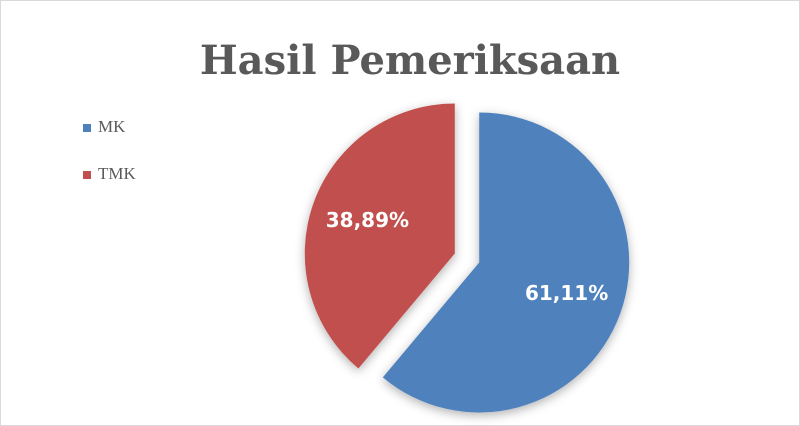 The image size is (800, 426). Describe the element at coordinates (367, 220) in the screenshot. I see `data-label: 38,89%` at that location.